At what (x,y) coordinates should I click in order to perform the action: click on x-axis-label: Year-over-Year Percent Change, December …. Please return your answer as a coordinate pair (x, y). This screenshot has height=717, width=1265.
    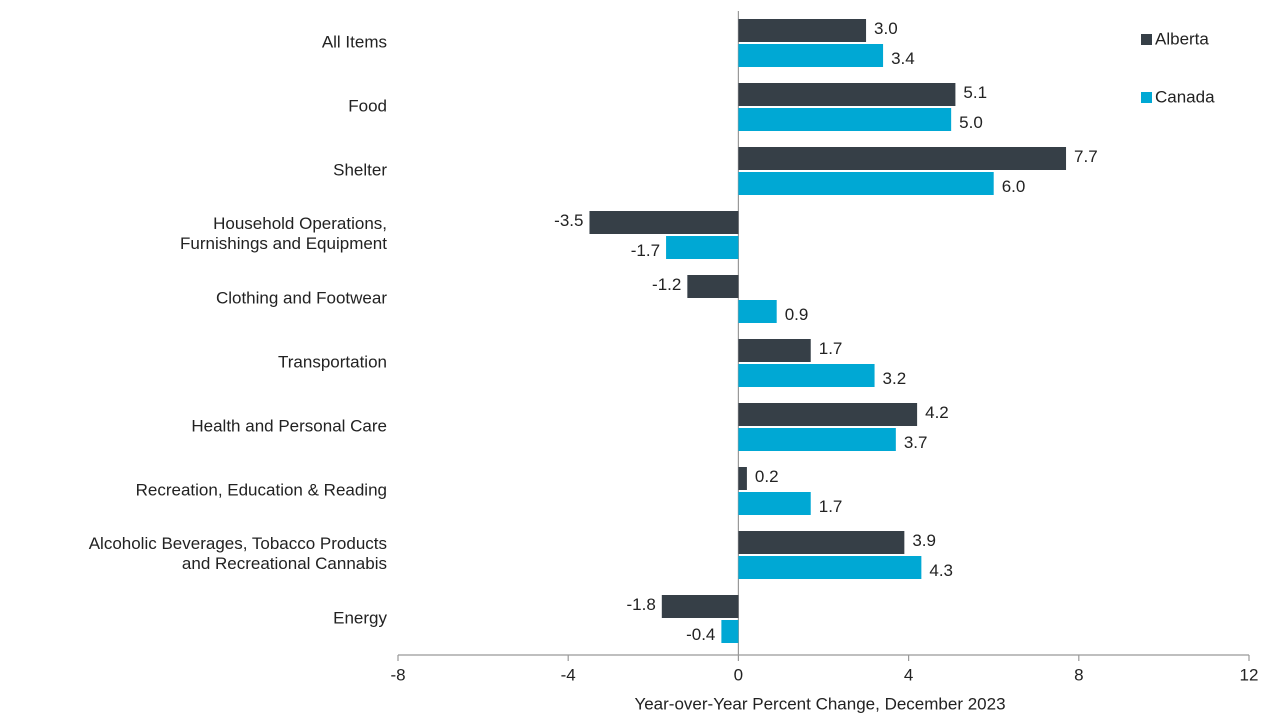
    Looking at the image, I should click on (819, 703).